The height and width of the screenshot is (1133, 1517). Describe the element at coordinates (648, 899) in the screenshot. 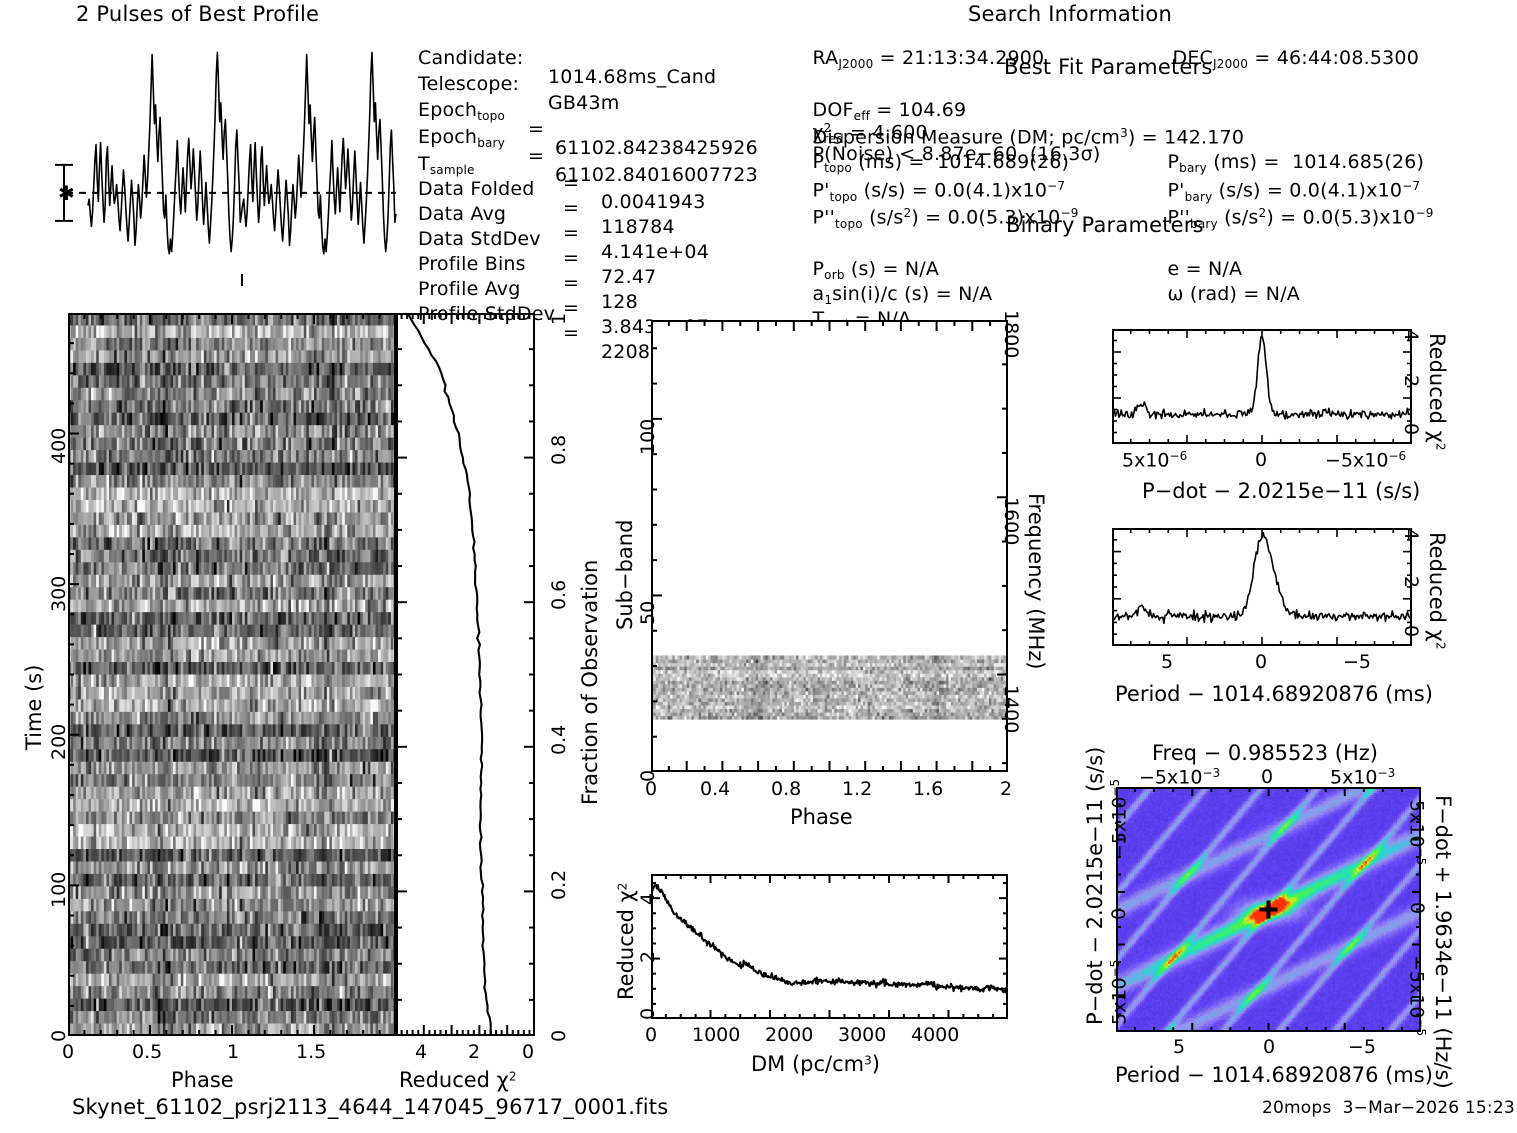

I see `dm-chi2-tick-4: 4` at that location.